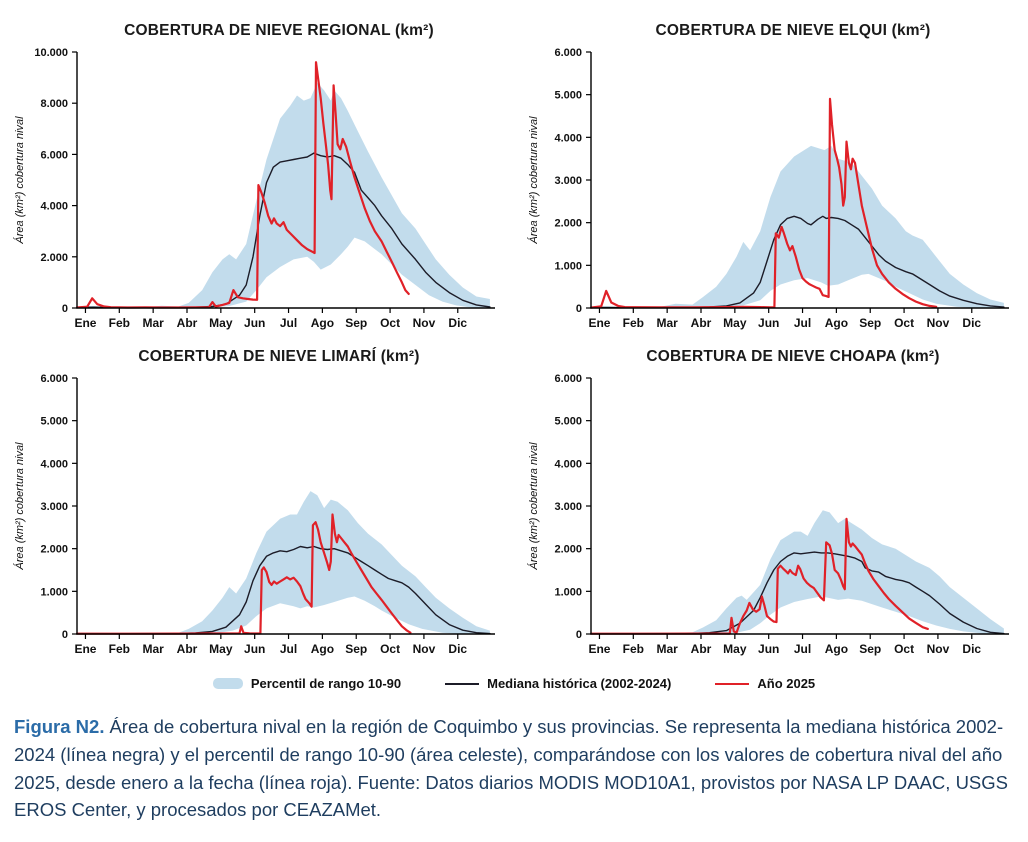 This screenshot has height=842, width=1028. I want to click on year-2025-line-swatch, so click(732, 683).